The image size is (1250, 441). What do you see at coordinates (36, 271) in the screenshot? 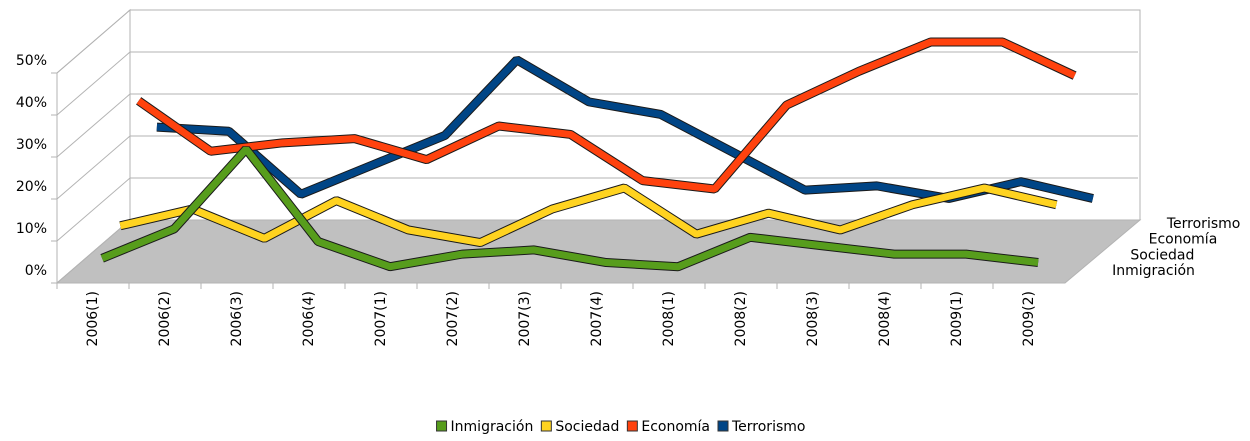
I see `y-tick-label: 0%` at bounding box center [36, 271].